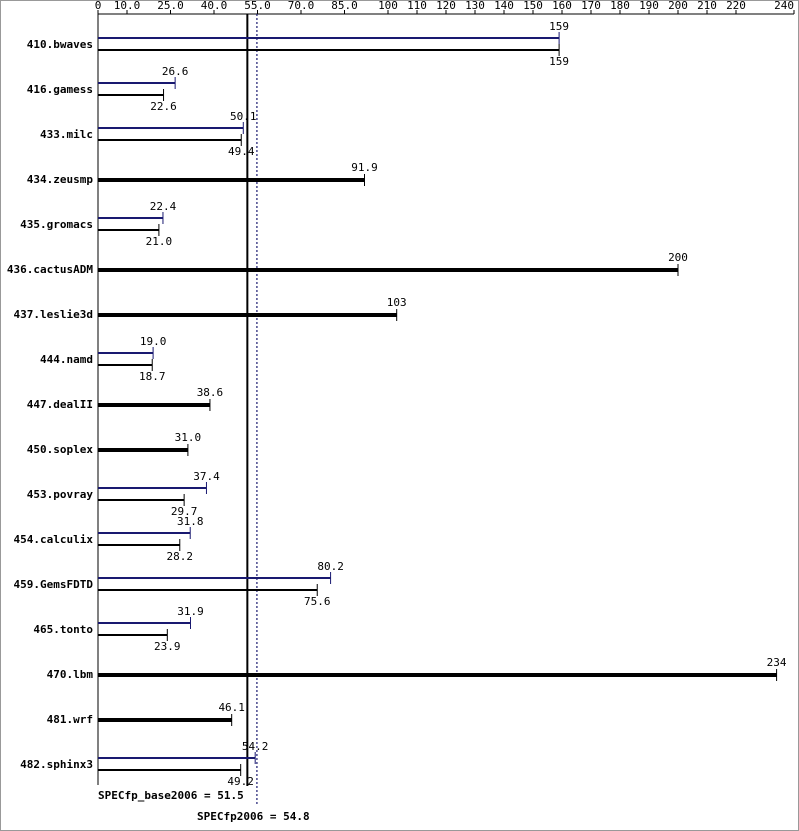 Image resolution: width=799 pixels, height=831 pixels. I want to click on x-tick-label: 25.0, so click(170, 6).